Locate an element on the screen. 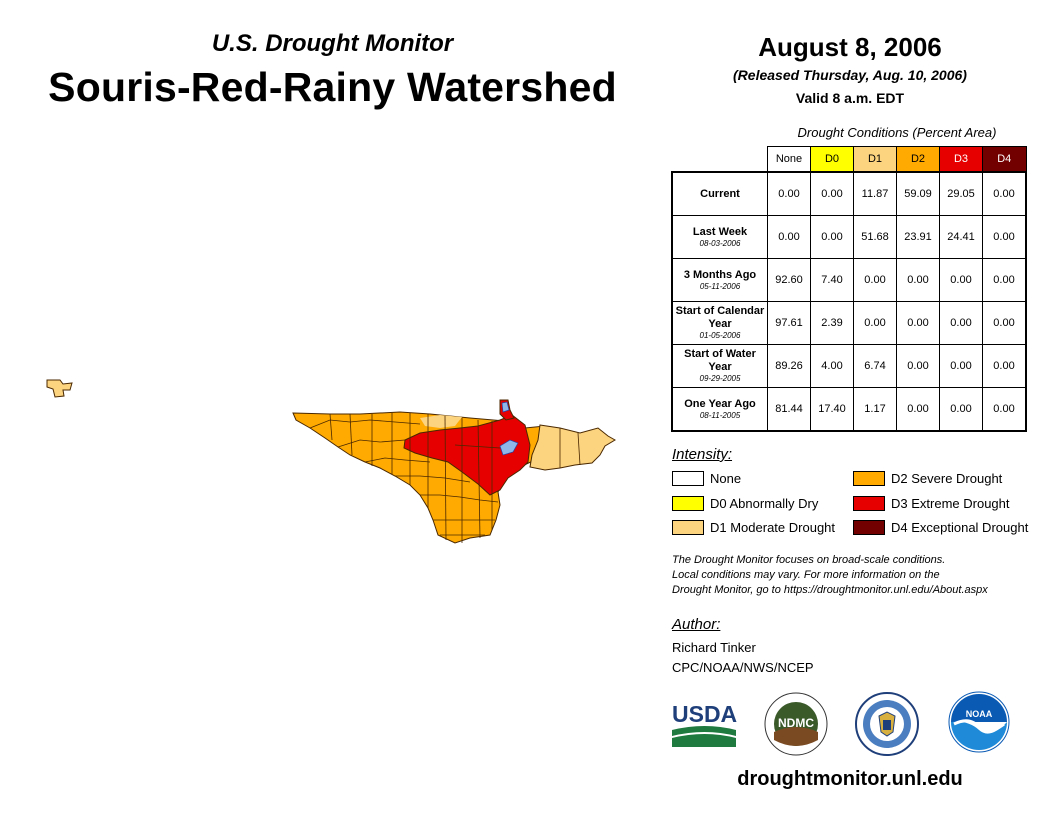 This screenshot has height=816, width=1056. col-d1: D1 is located at coordinates (875, 159).